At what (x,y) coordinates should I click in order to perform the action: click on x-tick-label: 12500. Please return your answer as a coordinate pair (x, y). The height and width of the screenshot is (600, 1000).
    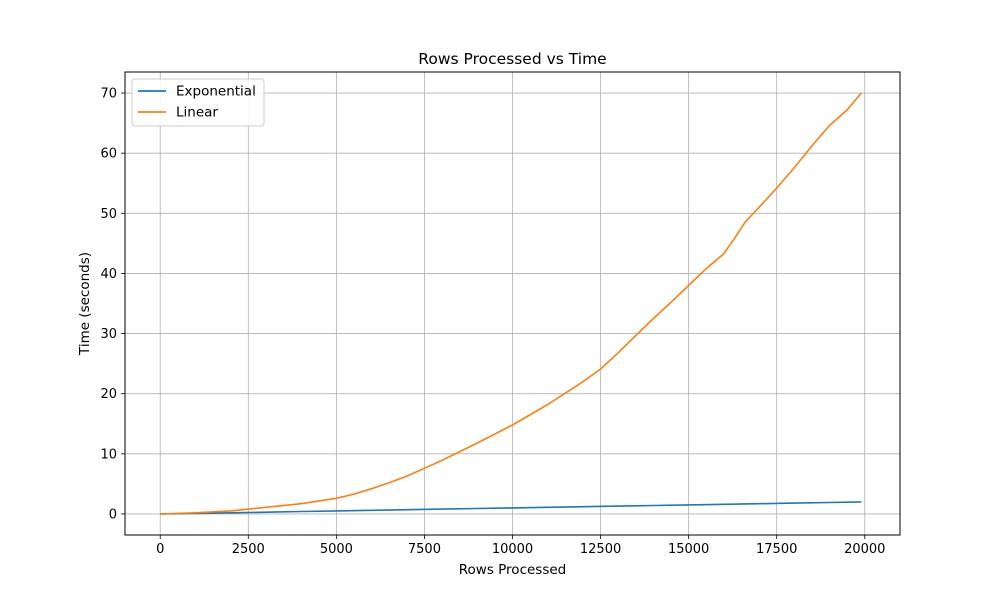
    Looking at the image, I should click on (600, 549).